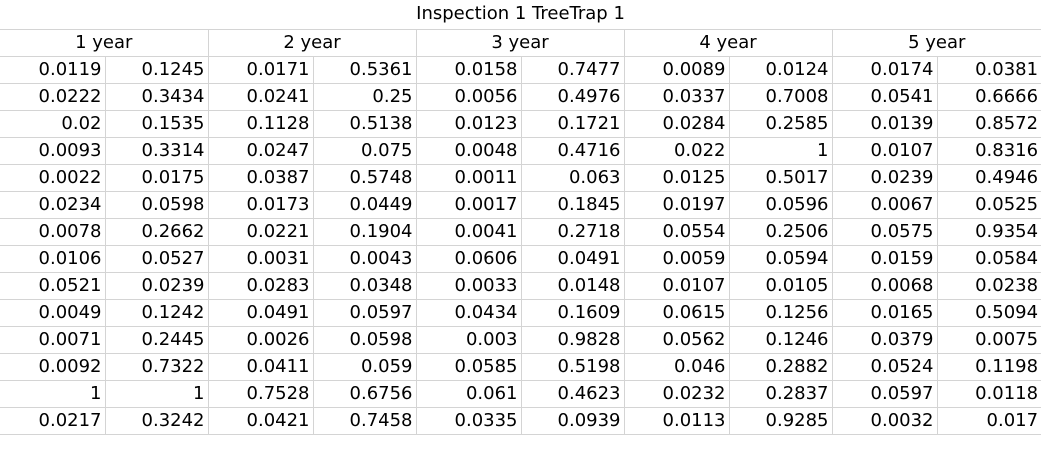  What do you see at coordinates (988, 204) in the screenshot?
I see `table-cell: 0.0525` at bounding box center [988, 204].